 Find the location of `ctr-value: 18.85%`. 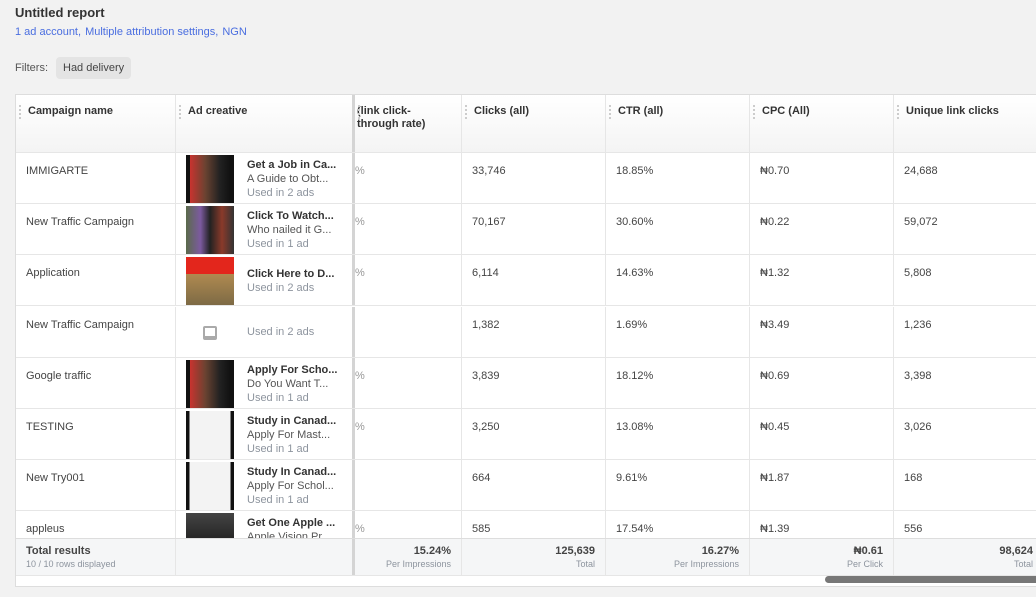

ctr-value: 18.85% is located at coordinates (678, 178).